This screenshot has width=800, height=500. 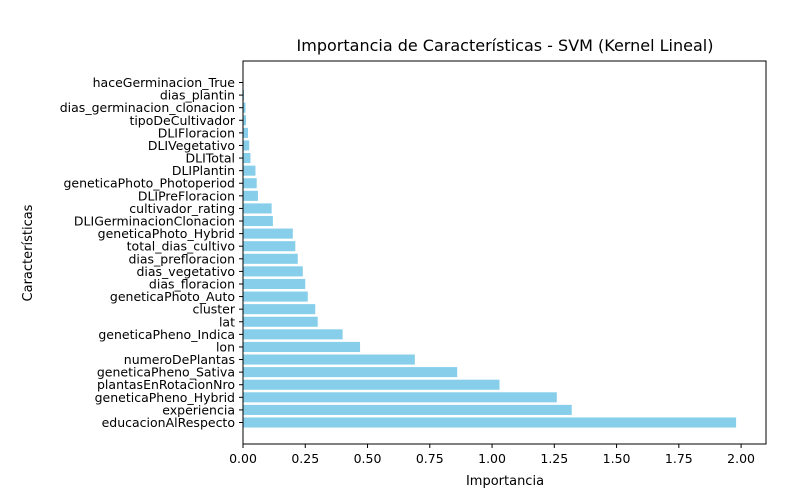 I want to click on y-tick-label-lon: lon, so click(x=225, y=346).